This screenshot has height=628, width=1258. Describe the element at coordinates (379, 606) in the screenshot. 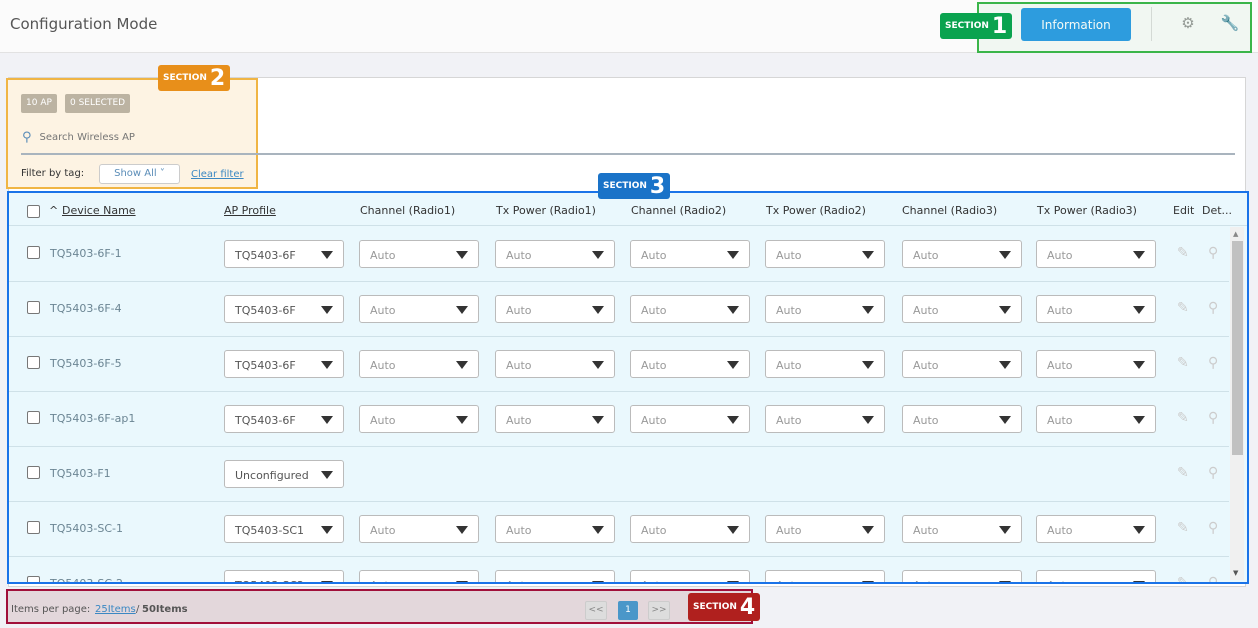

I see `pagination-bar: Items per page: 25Items / 50Items` at that location.